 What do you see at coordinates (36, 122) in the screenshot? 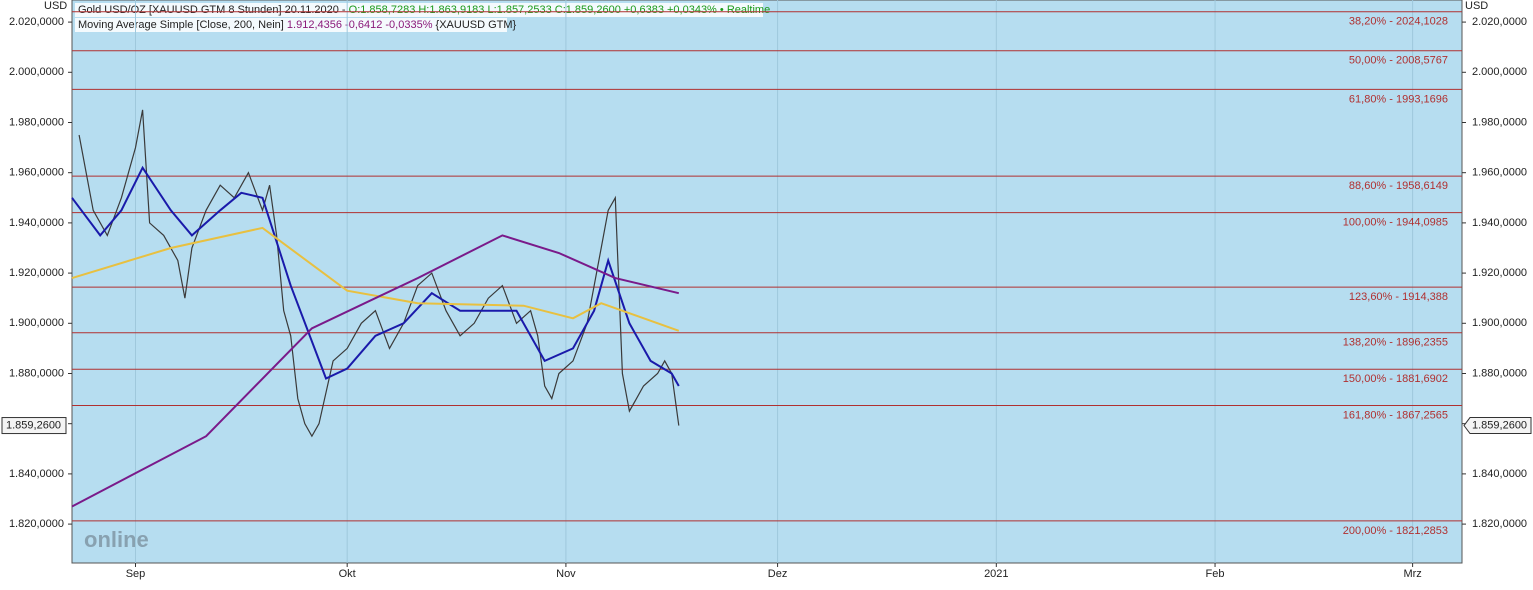
I see `y-tick-label: 1.980,0000` at bounding box center [36, 122].